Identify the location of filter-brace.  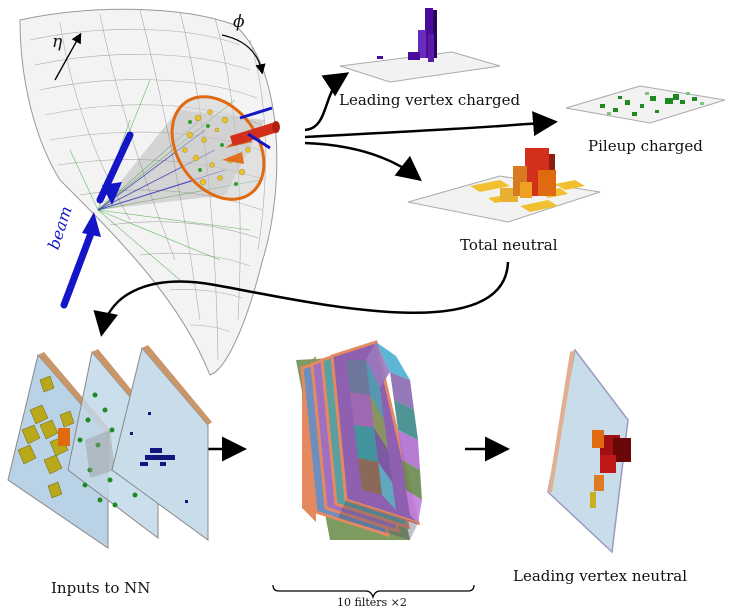
(373, 592).